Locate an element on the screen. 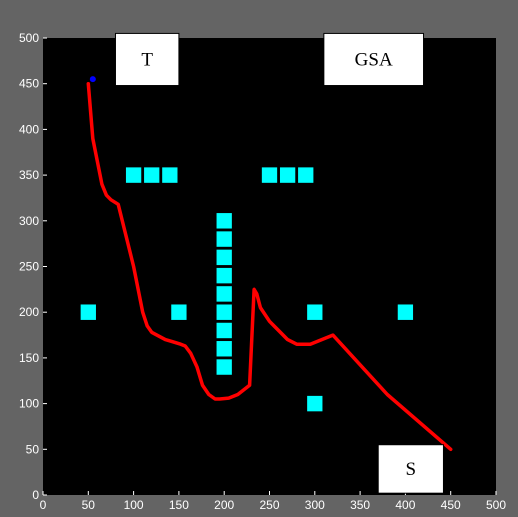 Image resolution: width=518 pixels, height=517 pixels. y-tick-label: 250 is located at coordinates (29, 267).